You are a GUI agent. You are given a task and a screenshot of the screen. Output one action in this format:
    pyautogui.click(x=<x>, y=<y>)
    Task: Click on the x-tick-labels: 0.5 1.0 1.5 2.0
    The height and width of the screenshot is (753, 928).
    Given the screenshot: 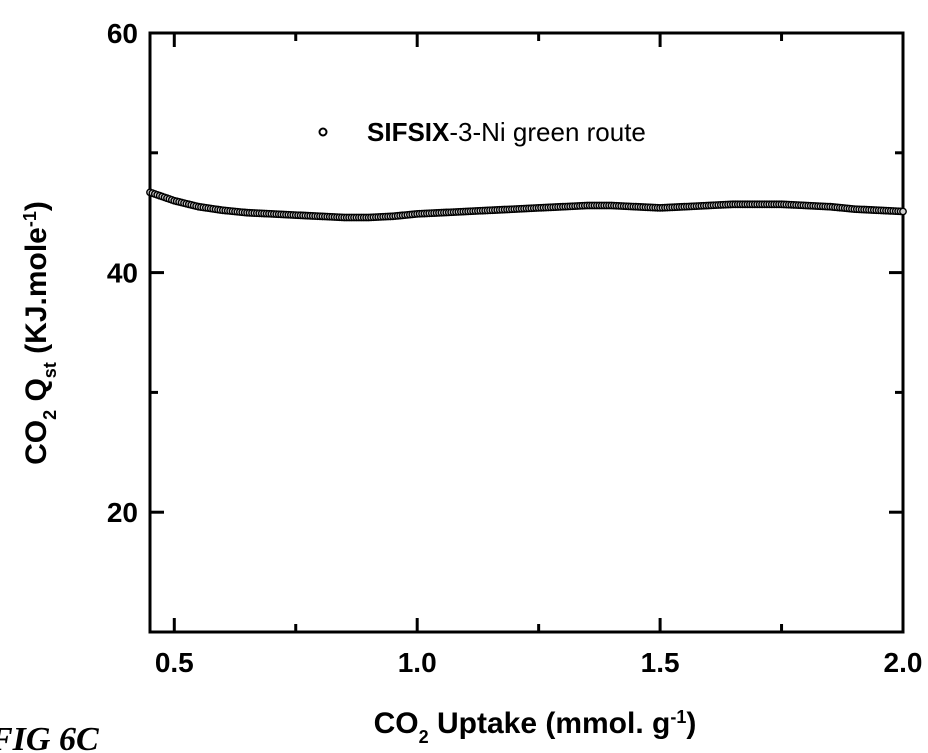 What is the action you would take?
    pyautogui.click(x=539, y=662)
    